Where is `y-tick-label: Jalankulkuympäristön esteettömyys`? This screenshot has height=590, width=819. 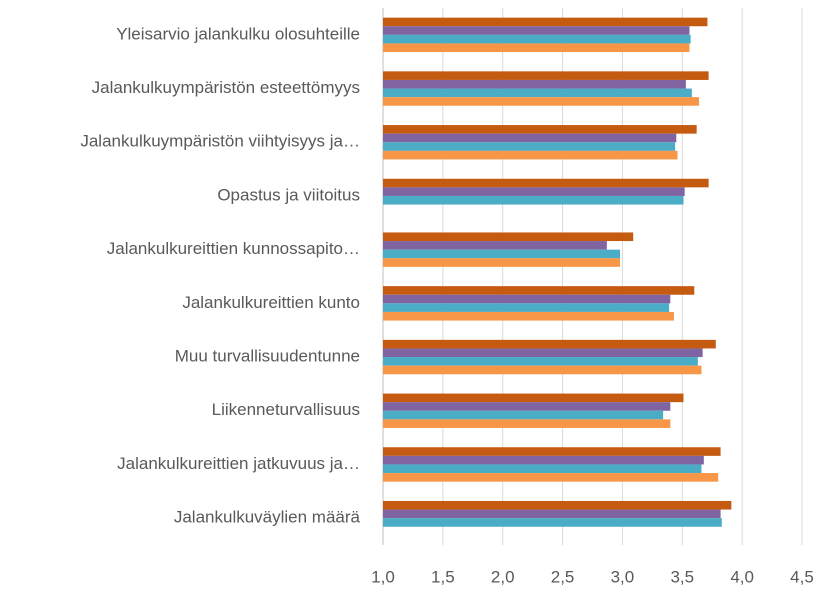 y-tick-label: Jalankulkuympäristön esteettömyys is located at coordinates (226, 87).